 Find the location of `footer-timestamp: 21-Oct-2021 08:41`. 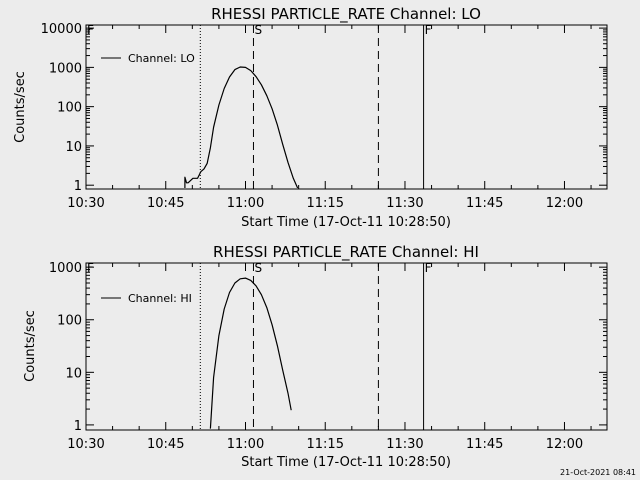

footer-timestamp: 21-Oct-2021 08:41 is located at coordinates (598, 472).